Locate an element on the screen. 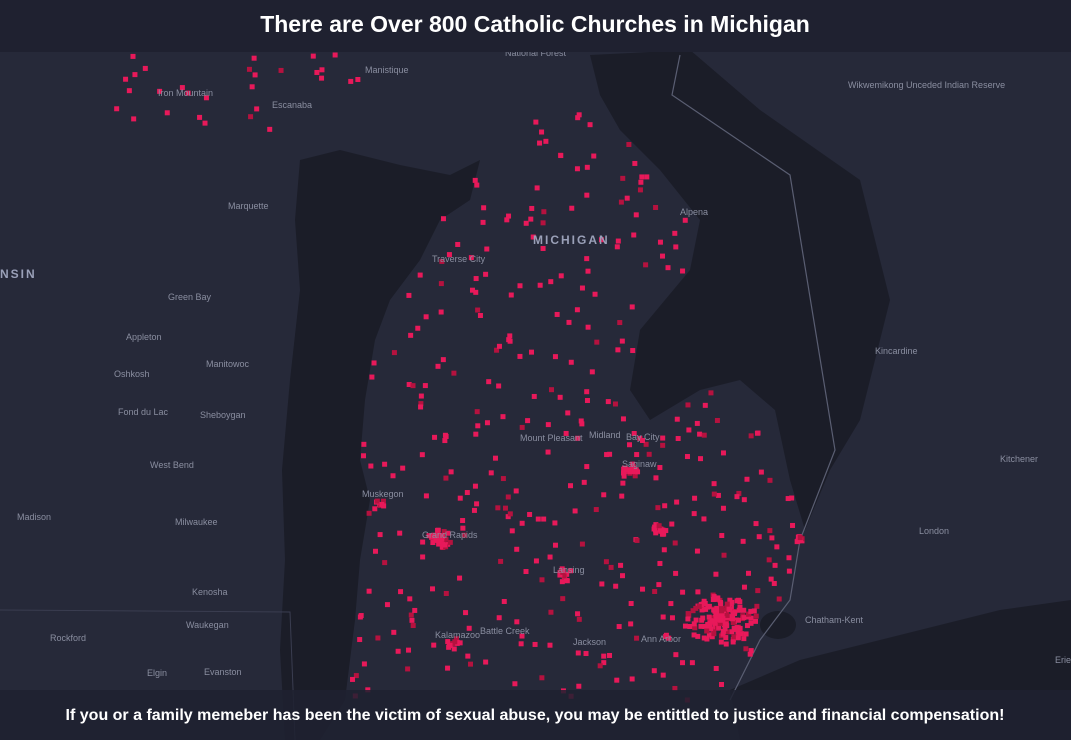 The width and height of the screenshot is (1071, 740). place-label: Waukegan is located at coordinates (207, 625).